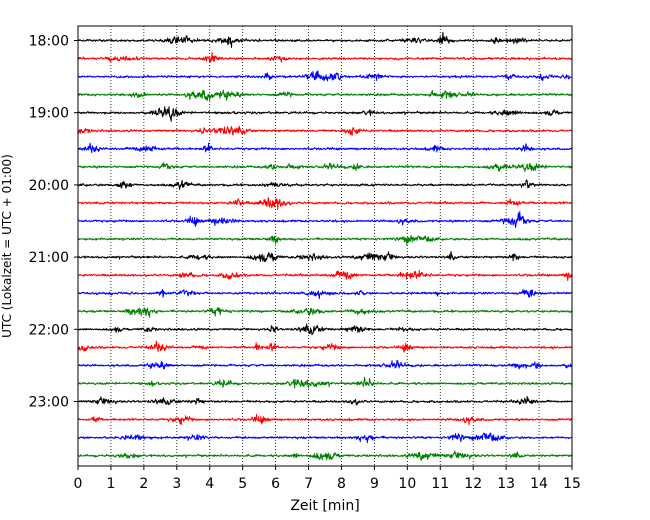 This screenshot has width=650, height=520. I want to click on y-tick-label: 21:00, so click(49, 258).